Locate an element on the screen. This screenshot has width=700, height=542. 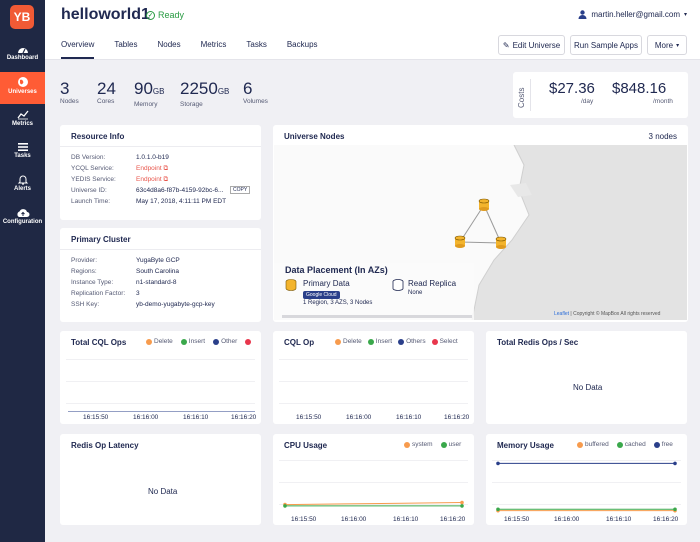
link-text: Endpoint is located at coordinates (149, 179).